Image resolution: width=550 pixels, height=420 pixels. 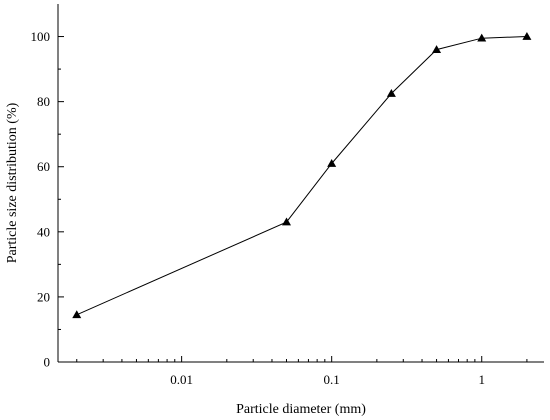 I want to click on x-tick-label: 0.01, so click(x=181, y=379).